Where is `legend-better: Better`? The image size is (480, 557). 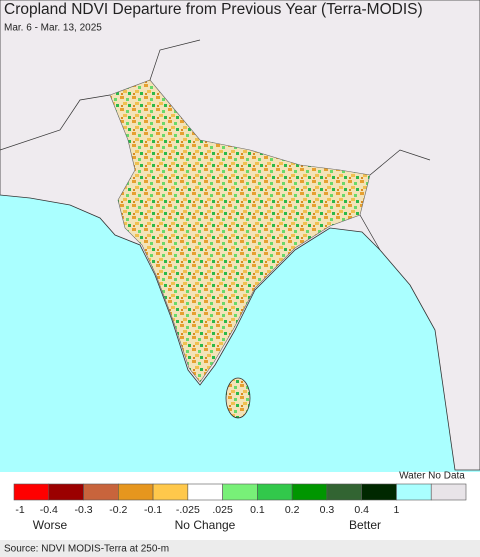
legend-better: Better is located at coordinates (365, 525).